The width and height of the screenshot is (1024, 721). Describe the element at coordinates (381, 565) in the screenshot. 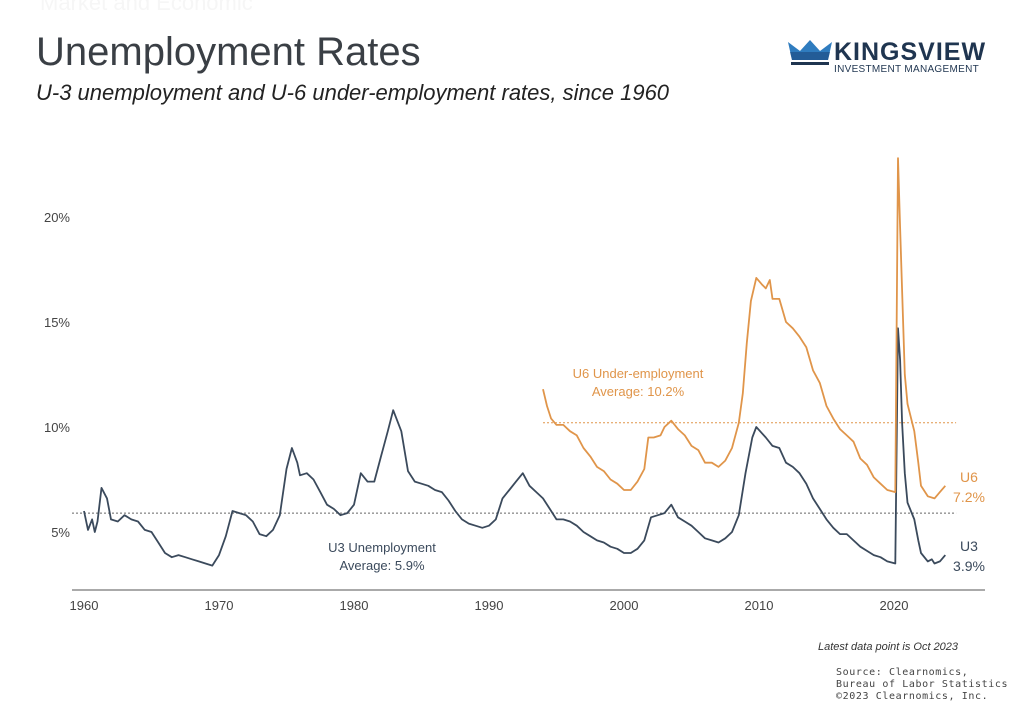

I see `u3-average-annotation: Average: 5.9%` at that location.